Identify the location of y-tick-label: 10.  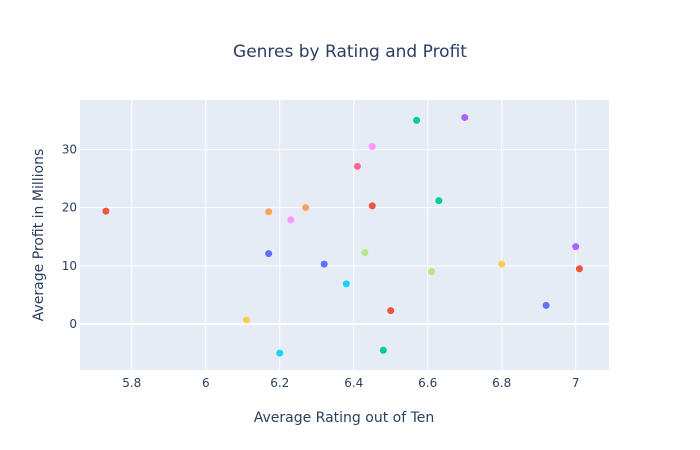
(69, 266).